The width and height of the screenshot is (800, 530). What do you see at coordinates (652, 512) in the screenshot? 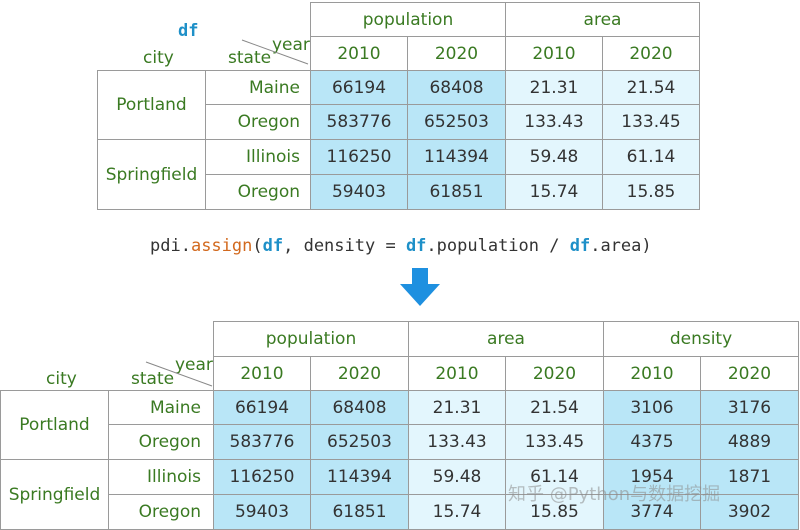
I see `data-cell: 3774` at bounding box center [652, 512].